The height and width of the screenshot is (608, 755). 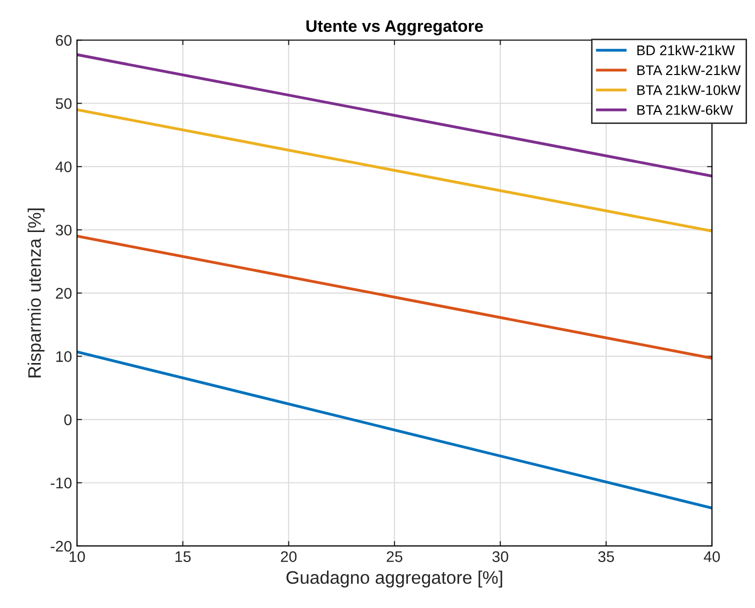 What do you see at coordinates (64, 293) in the screenshot?
I see `y-tick-label: 20` at bounding box center [64, 293].